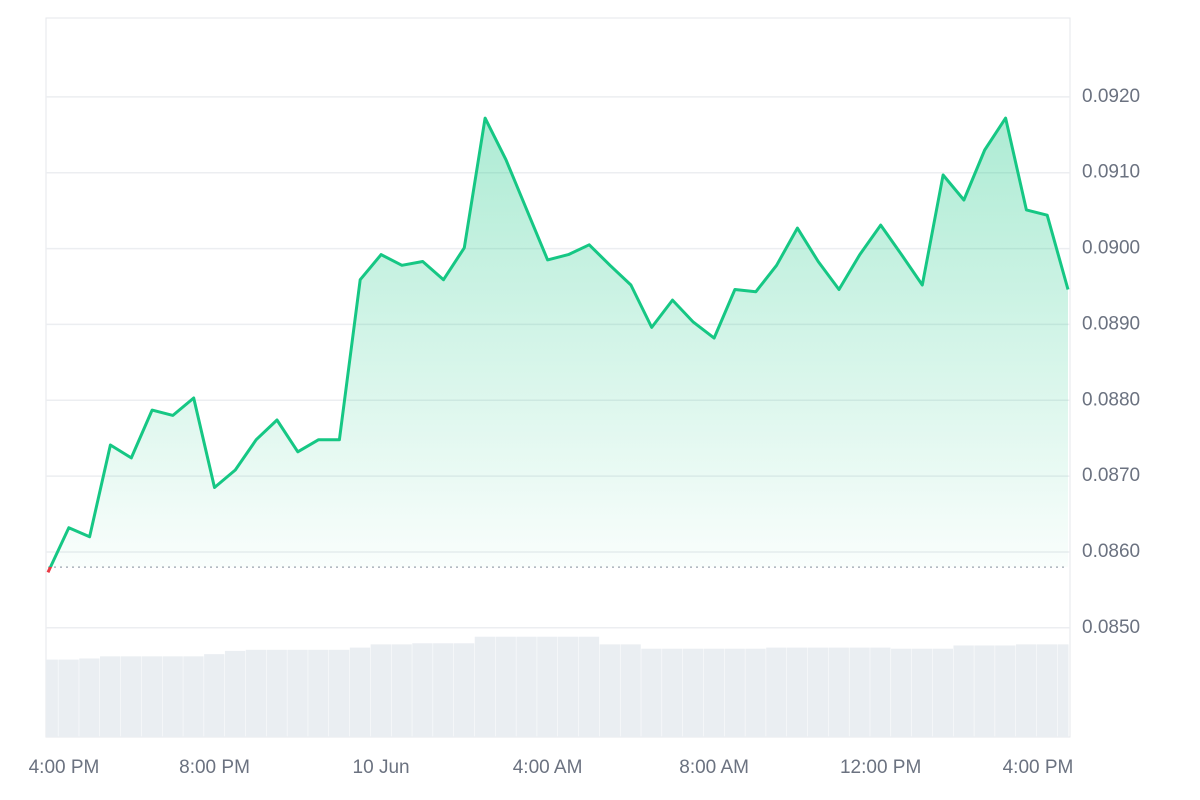 This screenshot has width=1200, height=800. Describe the element at coordinates (1111, 399) in the screenshot. I see `y-tick-label: 0.0880` at that location.